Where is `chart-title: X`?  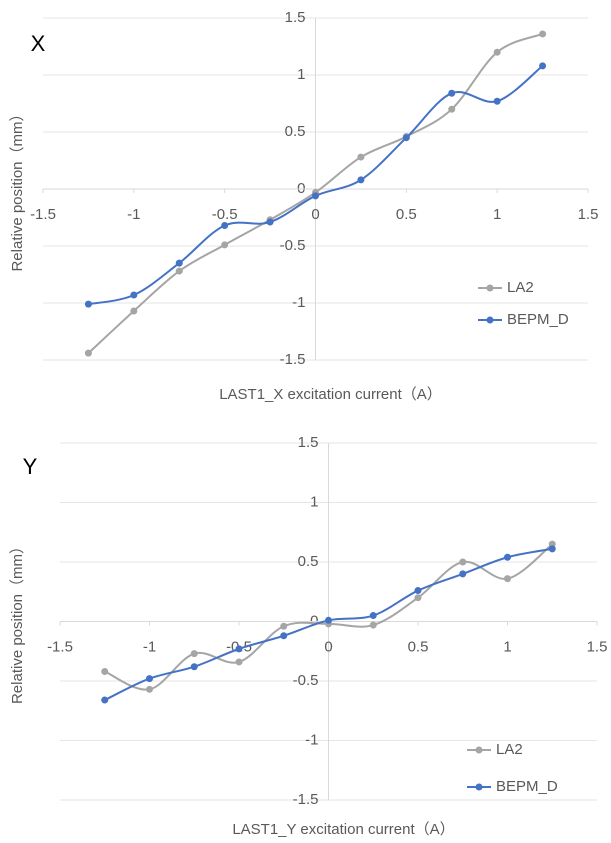
chart-title: X is located at coordinates (38, 43).